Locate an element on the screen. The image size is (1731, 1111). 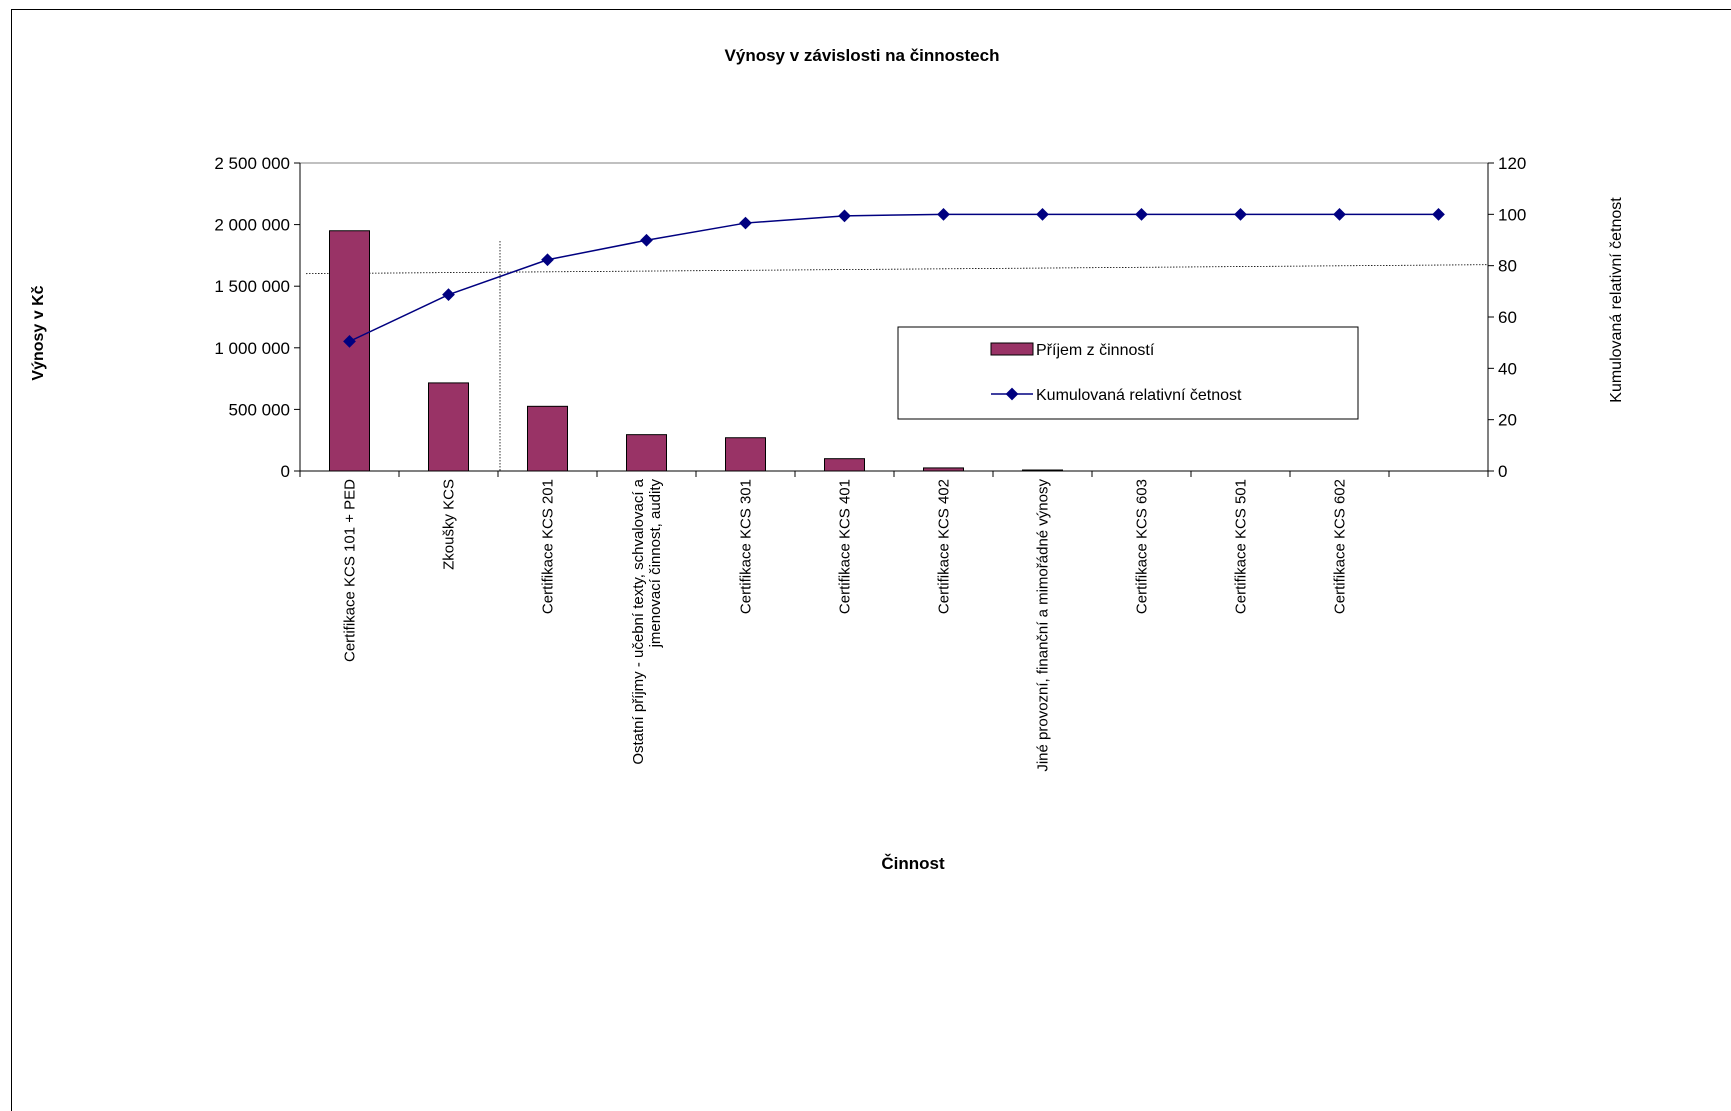
legend-bar-label: Příjem z činností is located at coordinates (1095, 350).